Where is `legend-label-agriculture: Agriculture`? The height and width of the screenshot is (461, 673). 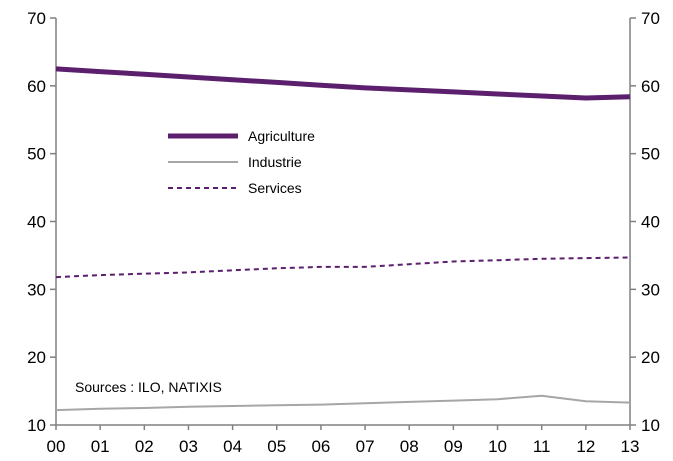
legend-label-agriculture: Agriculture is located at coordinates (281, 136).